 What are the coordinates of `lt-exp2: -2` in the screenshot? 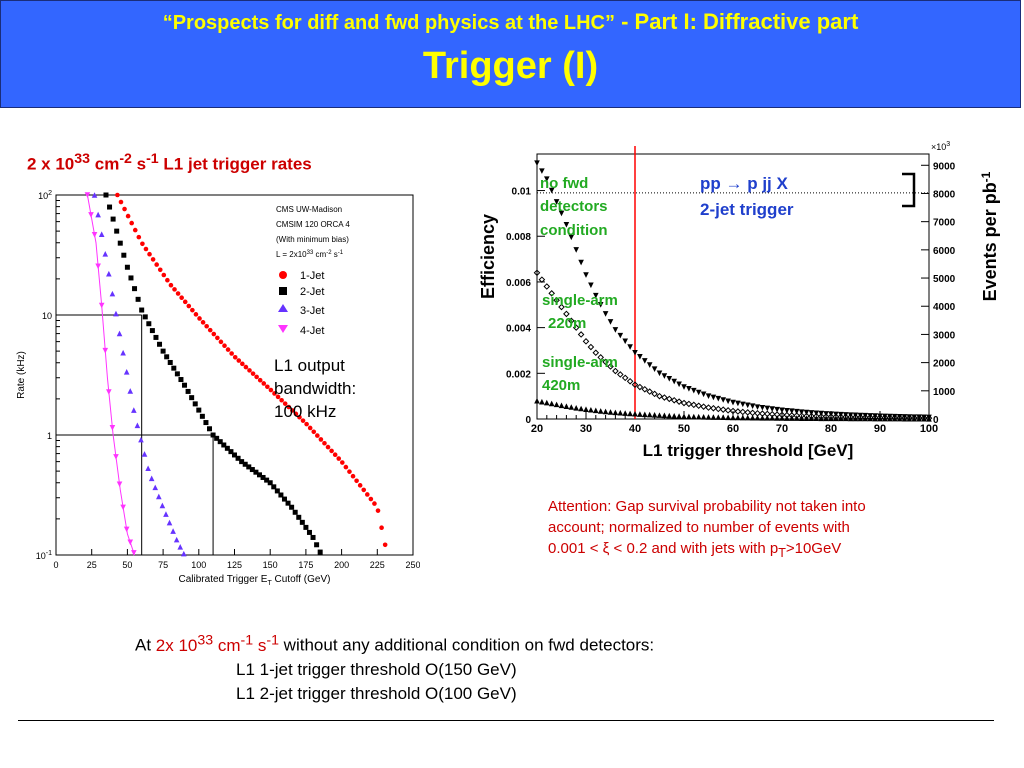 It's located at (125, 159).